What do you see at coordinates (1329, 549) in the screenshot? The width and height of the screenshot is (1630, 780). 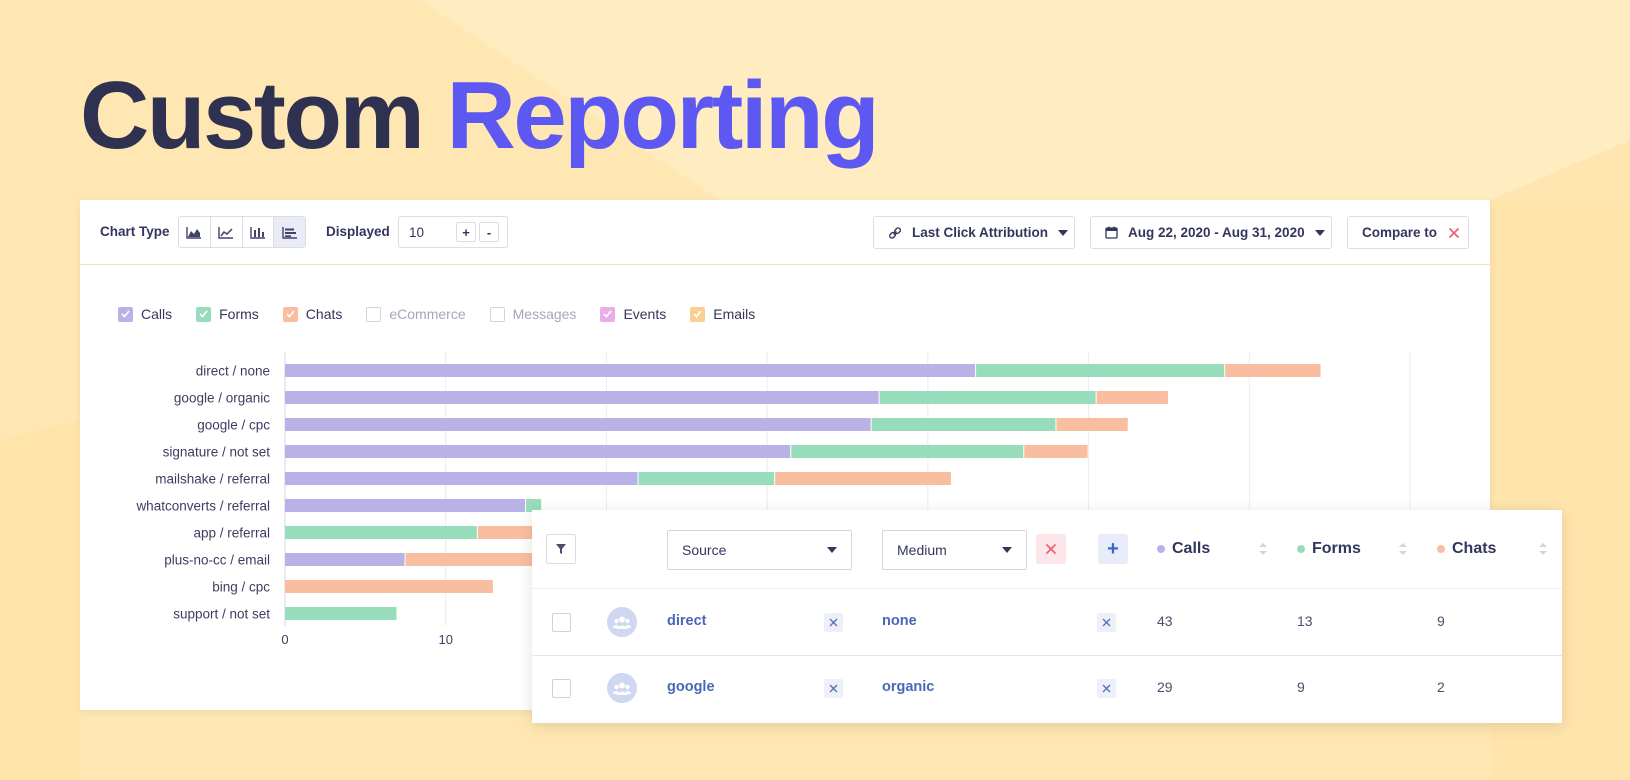 I see `column-header-forms: Forms` at bounding box center [1329, 549].